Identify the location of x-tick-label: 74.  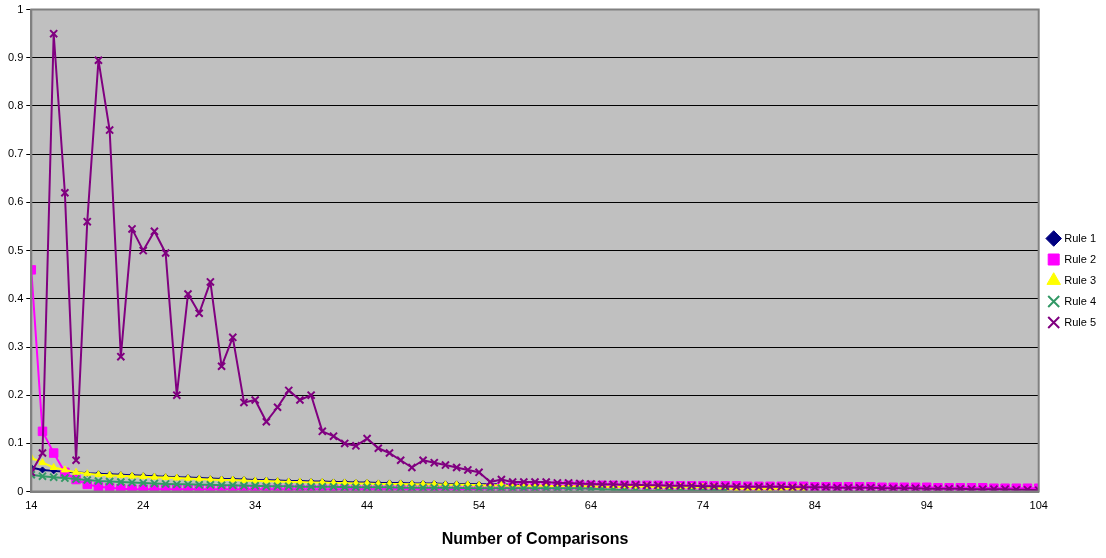
(703, 505).